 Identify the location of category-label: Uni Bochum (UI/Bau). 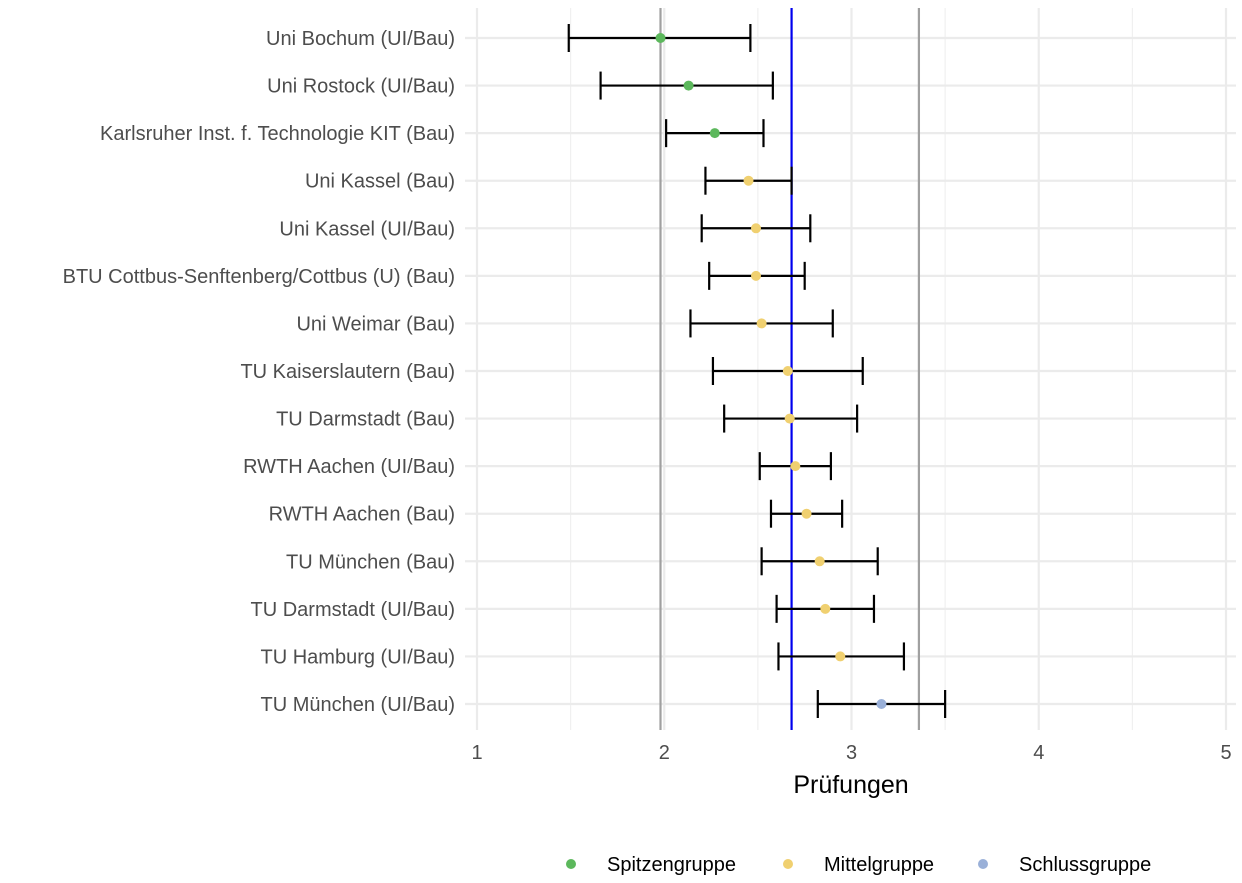
(360, 39).